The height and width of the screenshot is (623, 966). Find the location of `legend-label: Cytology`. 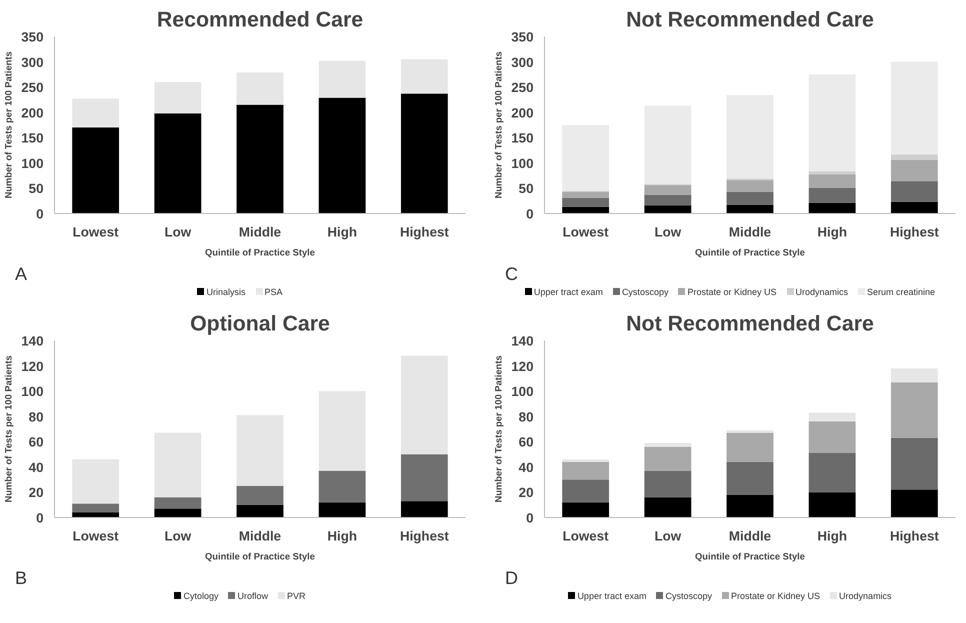

legend-label: Cytology is located at coordinates (200, 595).